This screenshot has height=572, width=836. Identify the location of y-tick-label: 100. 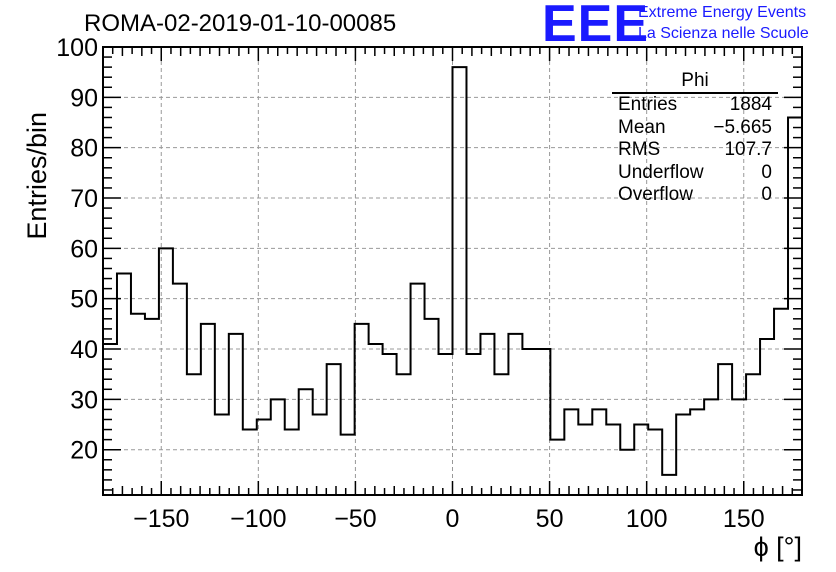
(77, 48).